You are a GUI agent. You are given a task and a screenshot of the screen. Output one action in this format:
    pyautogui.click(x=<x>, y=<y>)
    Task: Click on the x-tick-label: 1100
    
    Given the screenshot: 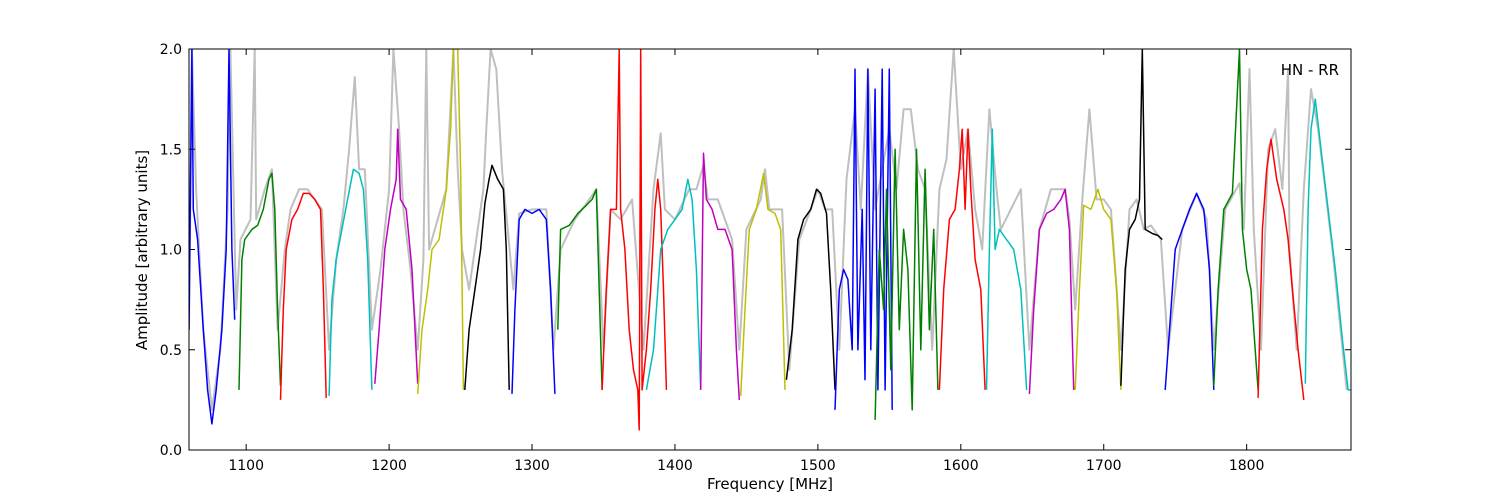 What is the action you would take?
    pyautogui.click(x=246, y=466)
    